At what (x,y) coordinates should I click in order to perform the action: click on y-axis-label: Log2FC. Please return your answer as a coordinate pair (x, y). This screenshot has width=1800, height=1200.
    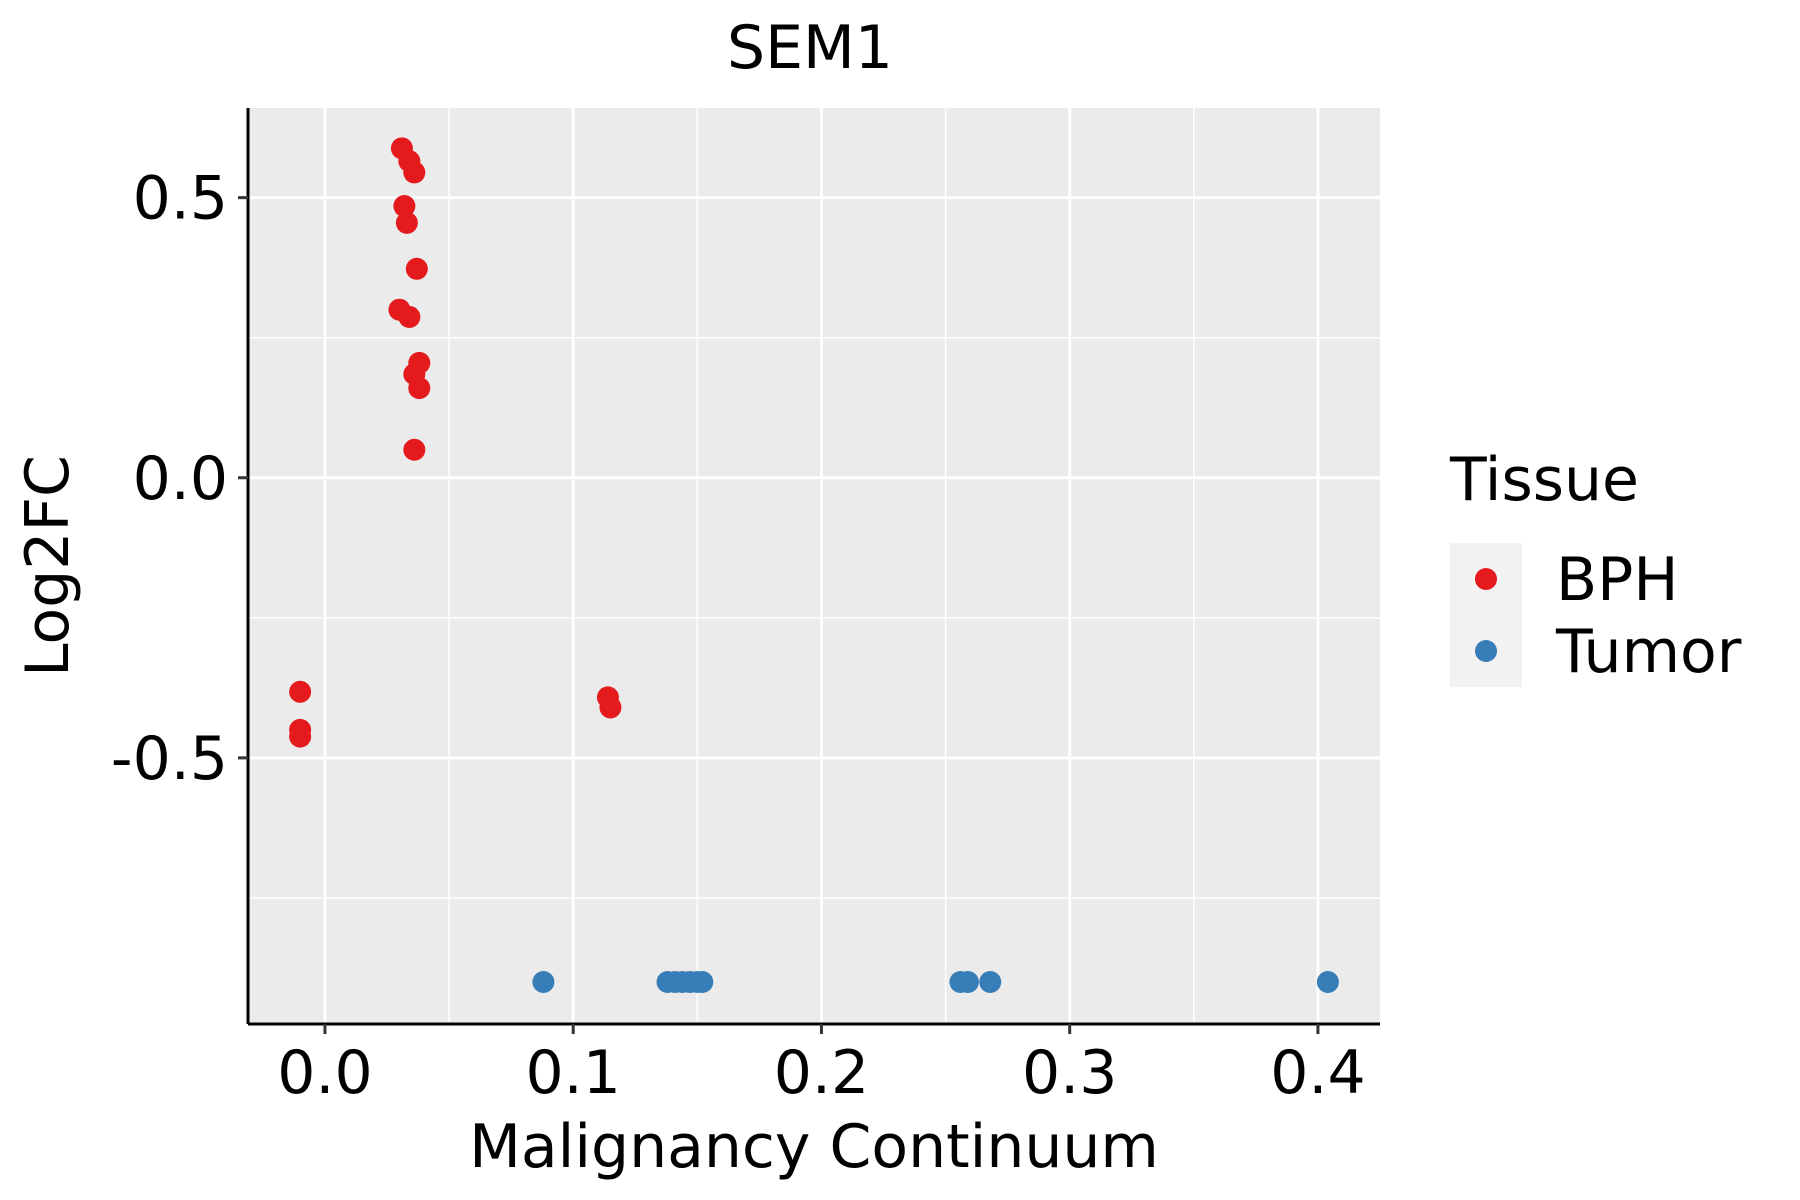
    Looking at the image, I should click on (48, 566).